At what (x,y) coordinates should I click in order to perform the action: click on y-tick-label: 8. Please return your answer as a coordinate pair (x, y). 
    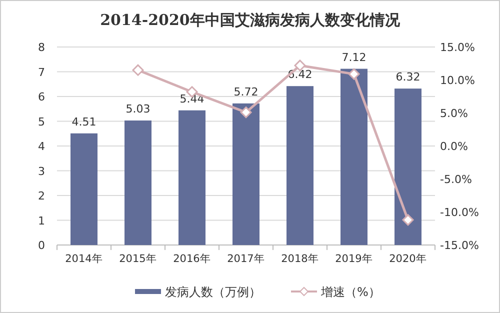
    Looking at the image, I should click on (41, 47).